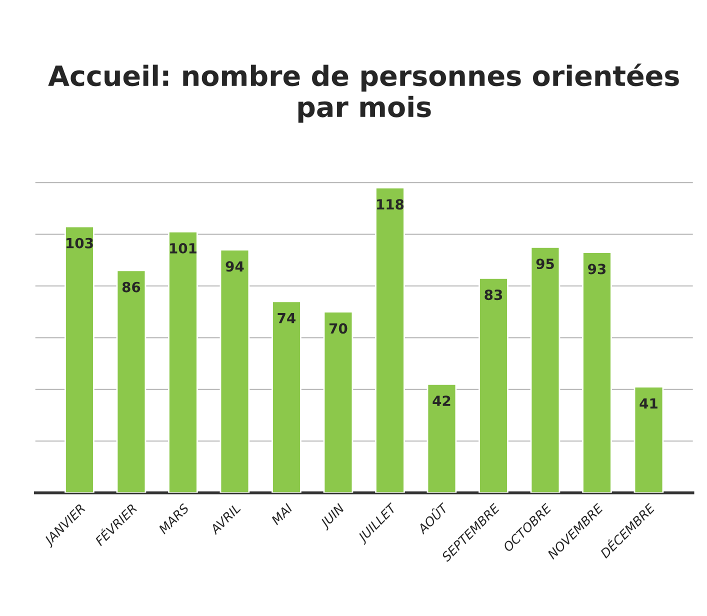 This screenshot has height=616, width=707. Describe the element at coordinates (183, 248) in the screenshot. I see `data-label: 101` at that location.